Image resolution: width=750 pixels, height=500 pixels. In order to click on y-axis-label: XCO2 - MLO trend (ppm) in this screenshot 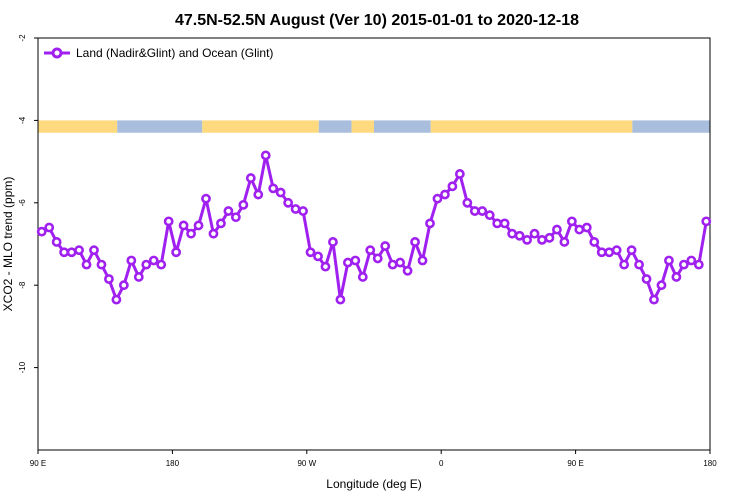, I will do `click(8, 244)`.